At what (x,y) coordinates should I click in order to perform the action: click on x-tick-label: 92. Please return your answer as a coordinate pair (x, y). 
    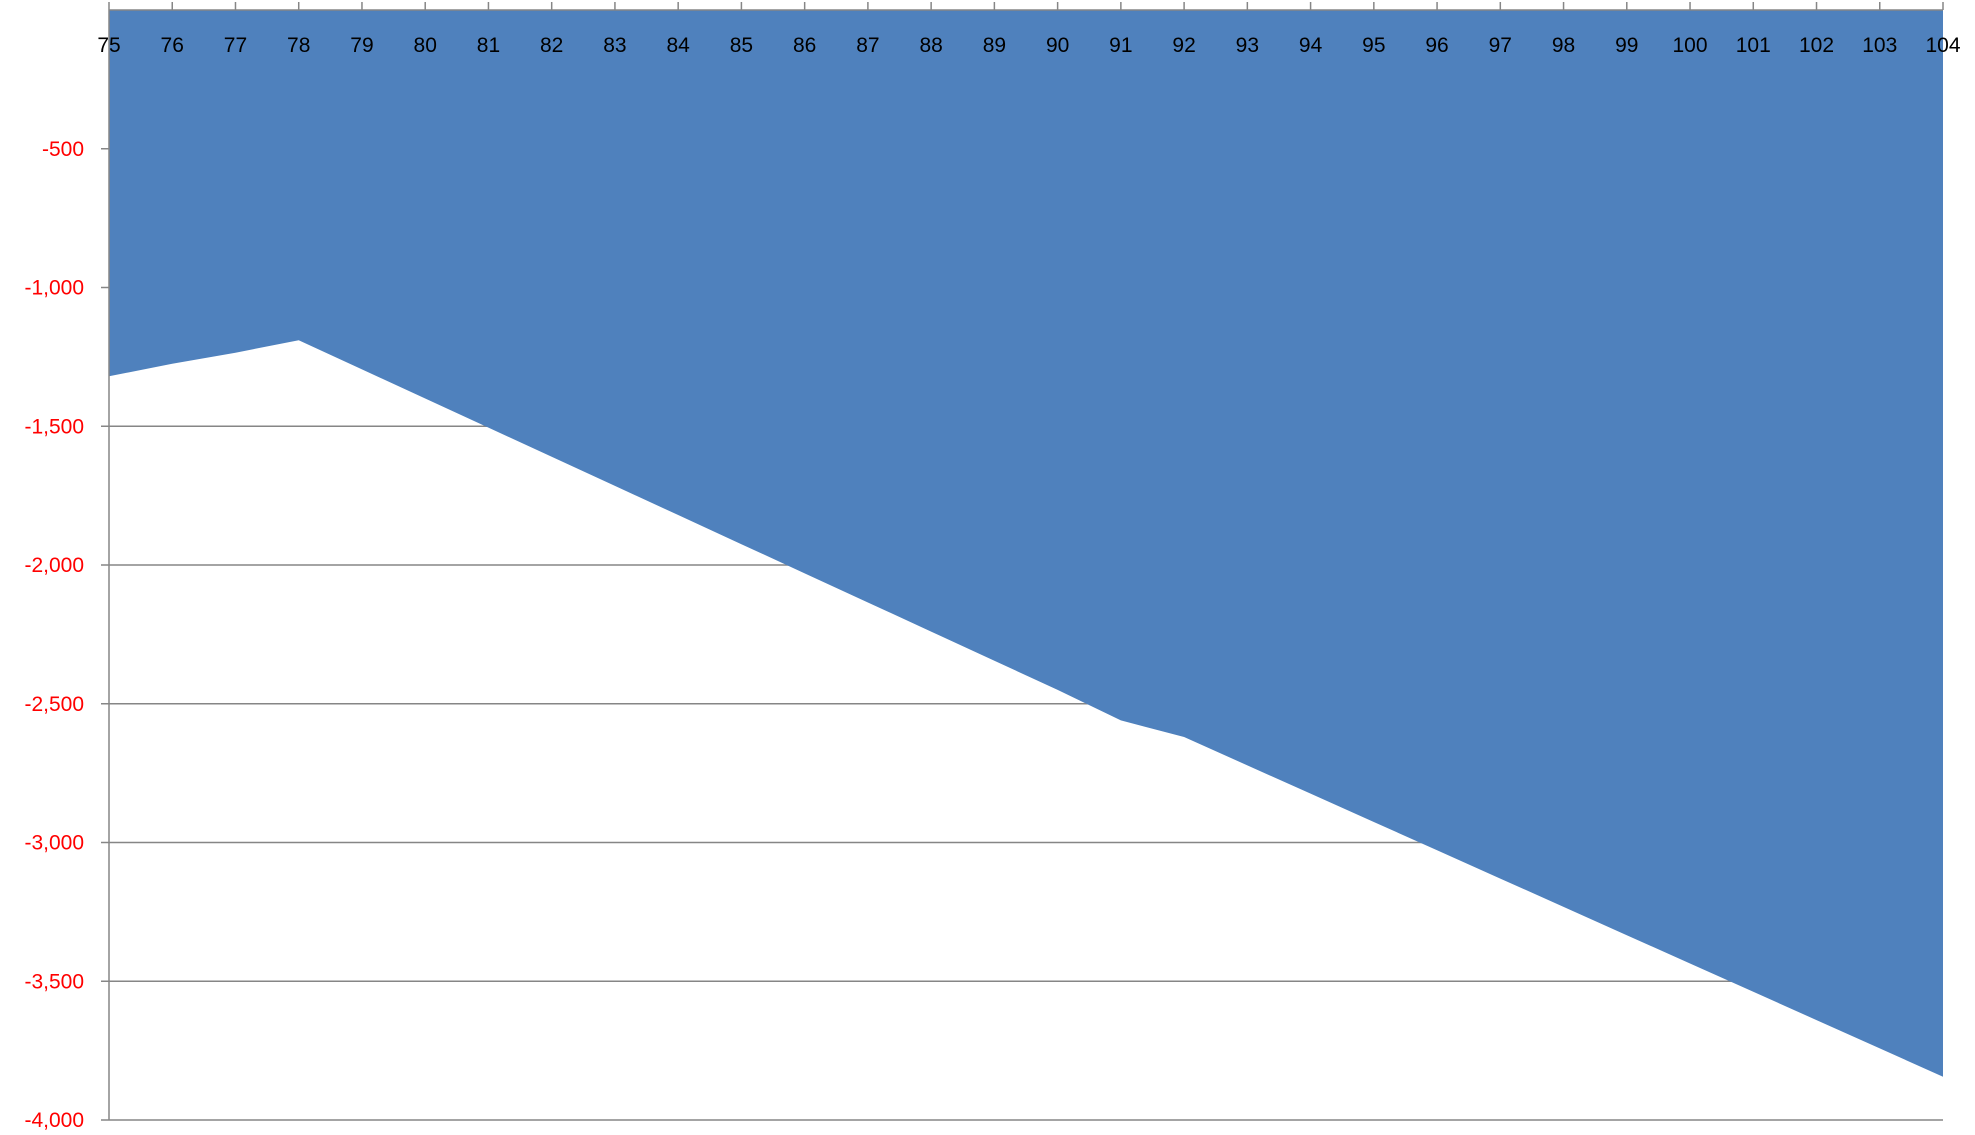
    Looking at the image, I should click on (1183, 45).